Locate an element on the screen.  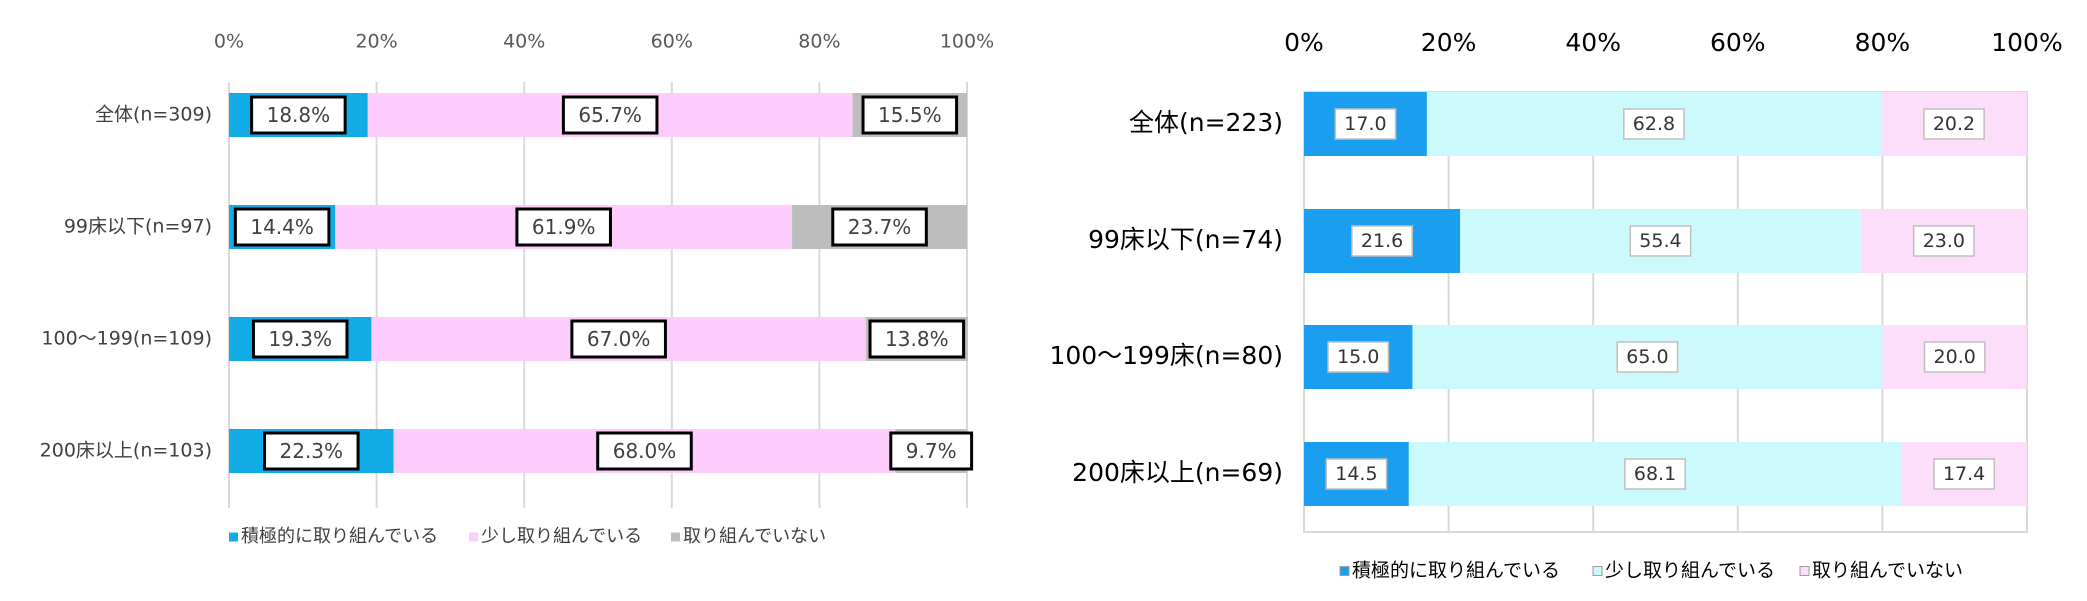
category-label: 100～199床(n=80) is located at coordinates (1166, 355).